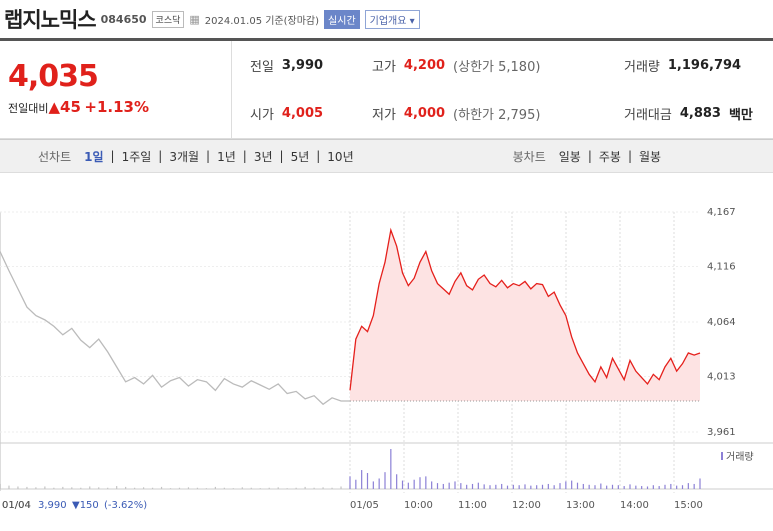  I want to click on company-button: 기업개요 ▾, so click(392, 19).